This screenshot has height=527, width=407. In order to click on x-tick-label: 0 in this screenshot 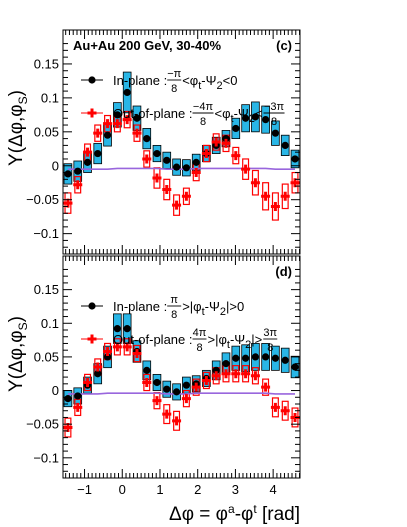, I will do `click(122, 489)`.